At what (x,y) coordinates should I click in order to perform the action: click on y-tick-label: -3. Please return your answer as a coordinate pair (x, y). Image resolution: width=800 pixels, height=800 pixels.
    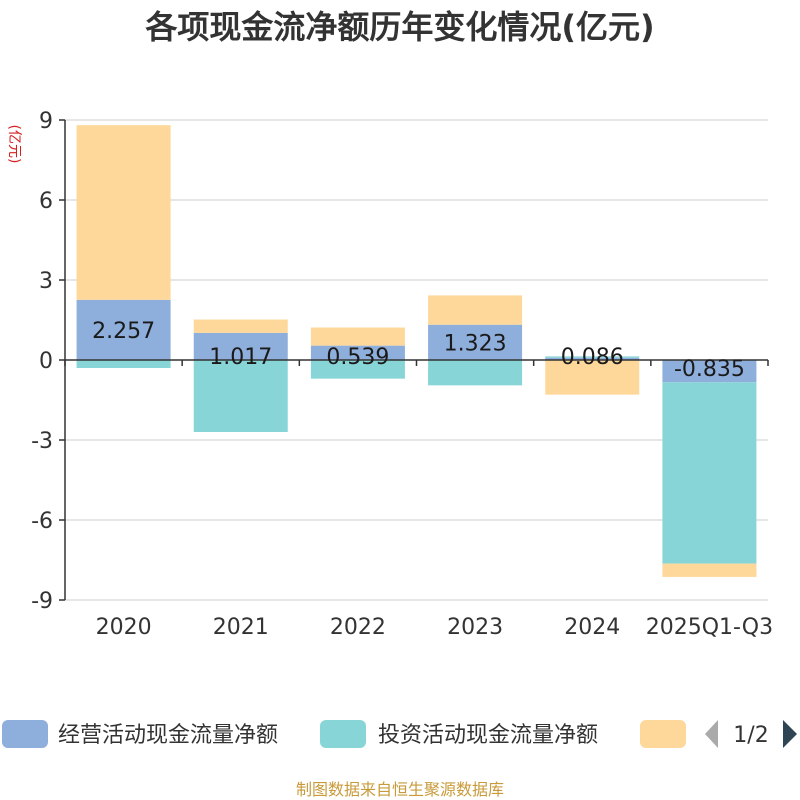
    Looking at the image, I should click on (42, 441).